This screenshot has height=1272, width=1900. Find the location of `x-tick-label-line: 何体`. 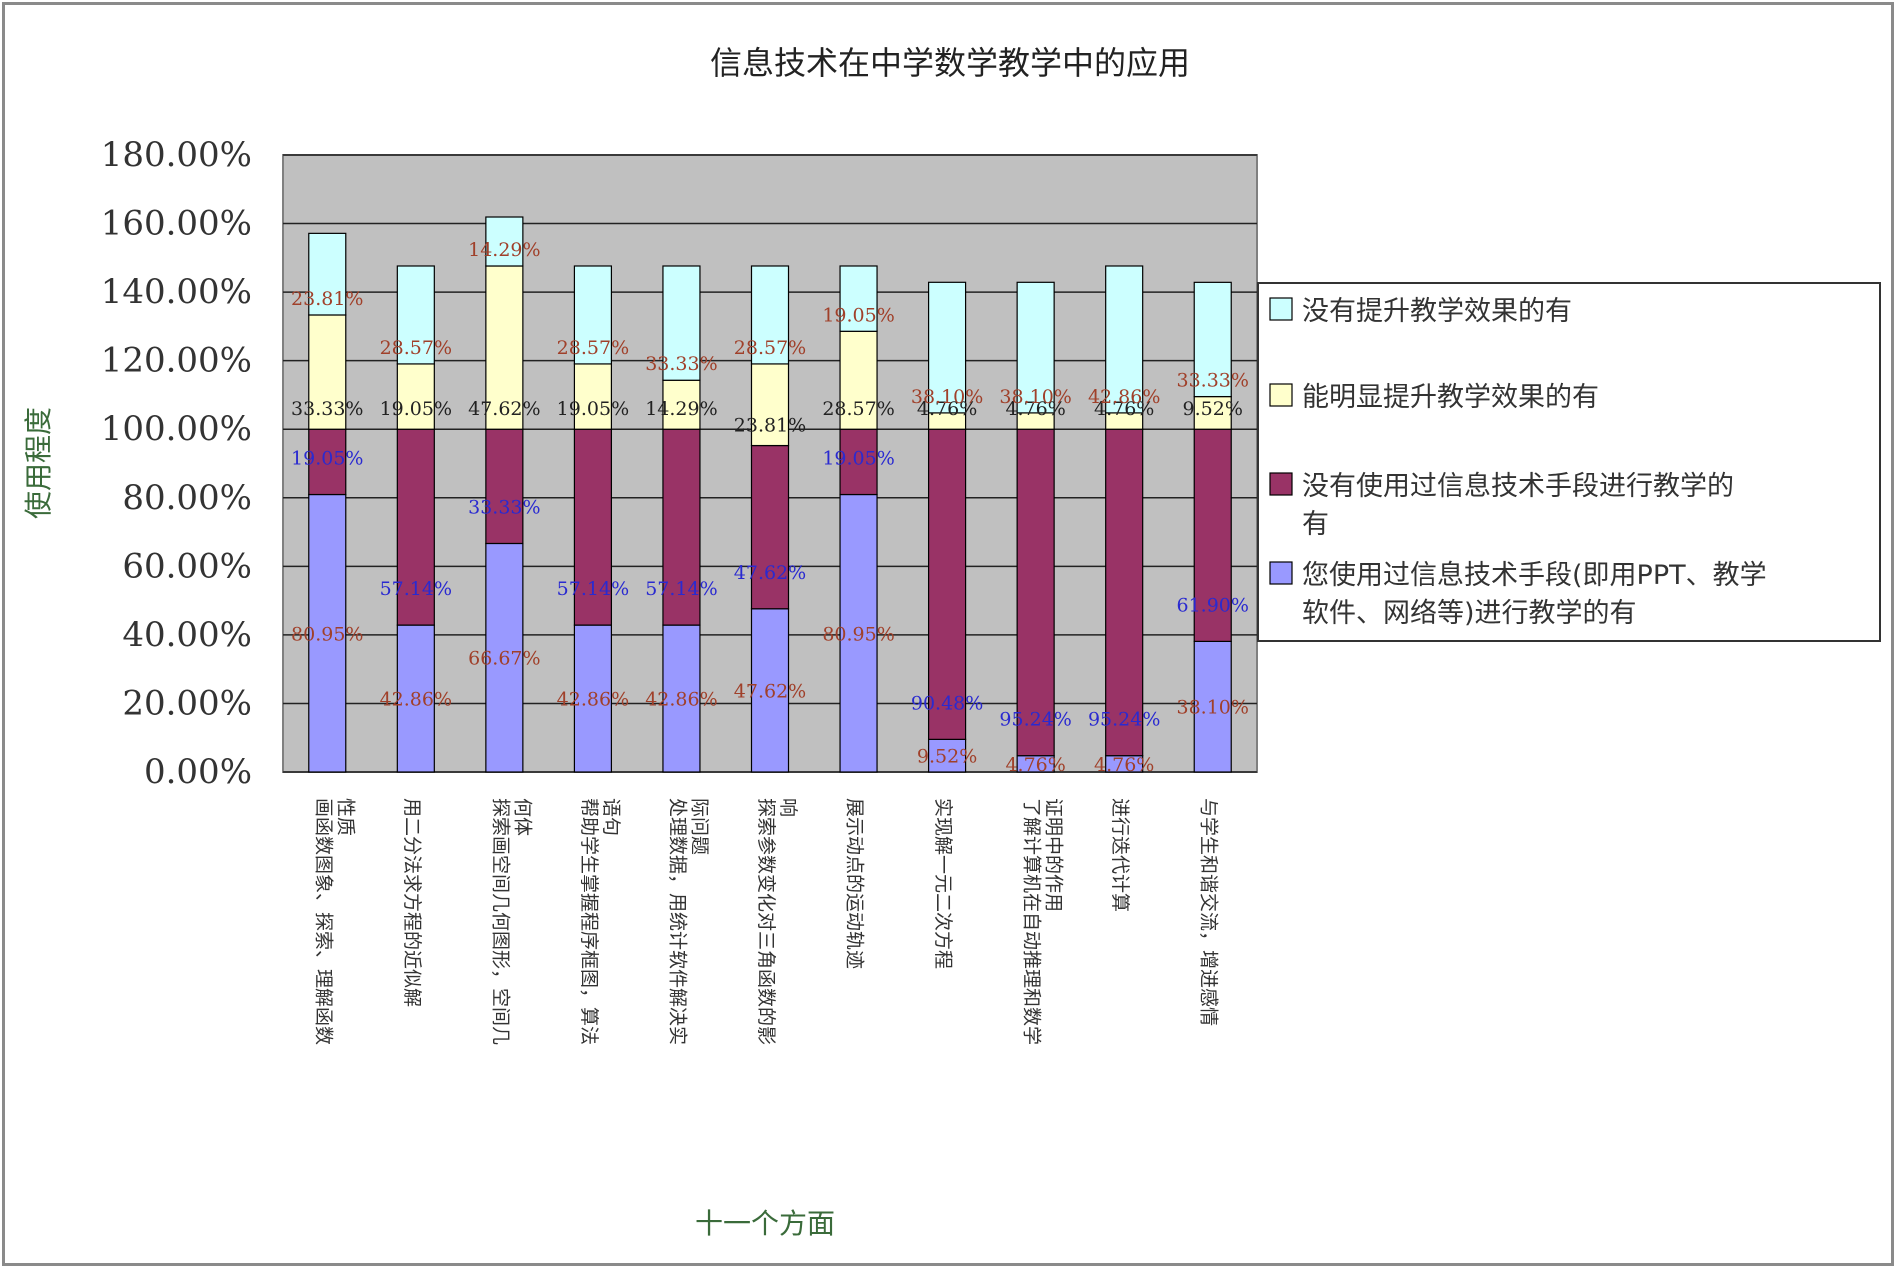

x-tick-label-line: 何体 is located at coordinates (522, 817).